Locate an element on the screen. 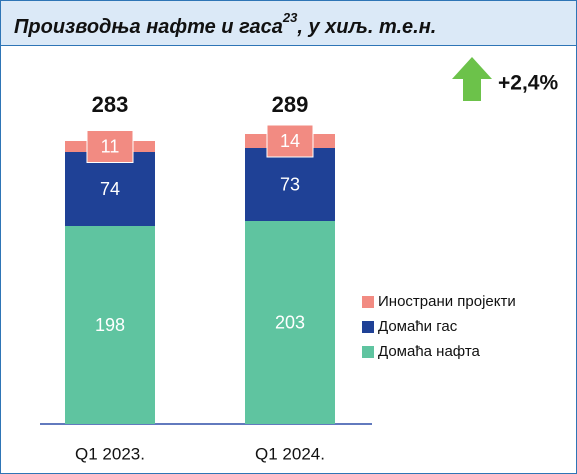  title-suffix: , у хиљ. т.е.н. is located at coordinates (366, 27).